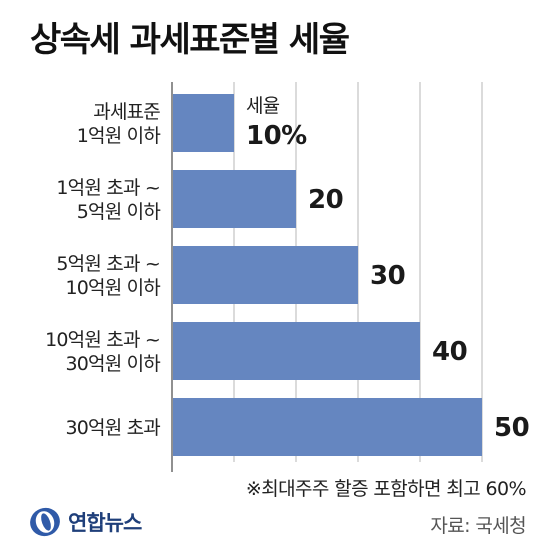 The image size is (550, 551). What do you see at coordinates (102, 340) in the screenshot?
I see `category-label: 10억원 초과 ~` at bounding box center [102, 340].